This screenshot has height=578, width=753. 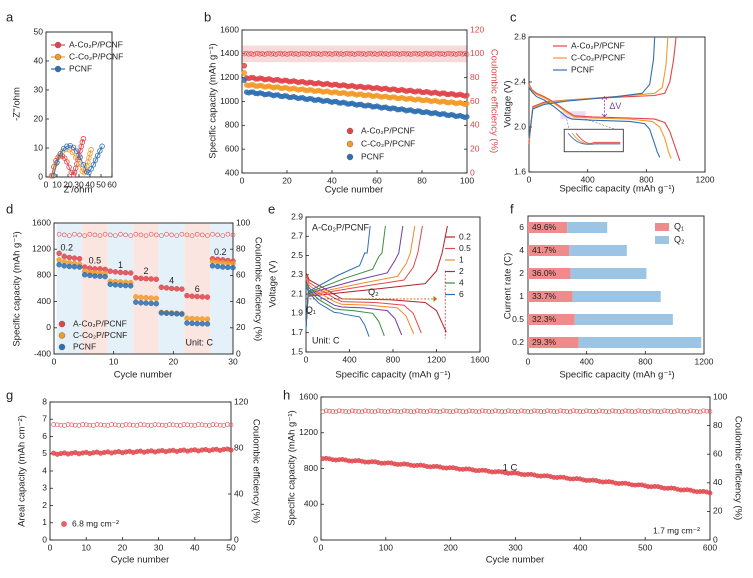 I want to click on x-tick-label: 10, so click(x=114, y=361).